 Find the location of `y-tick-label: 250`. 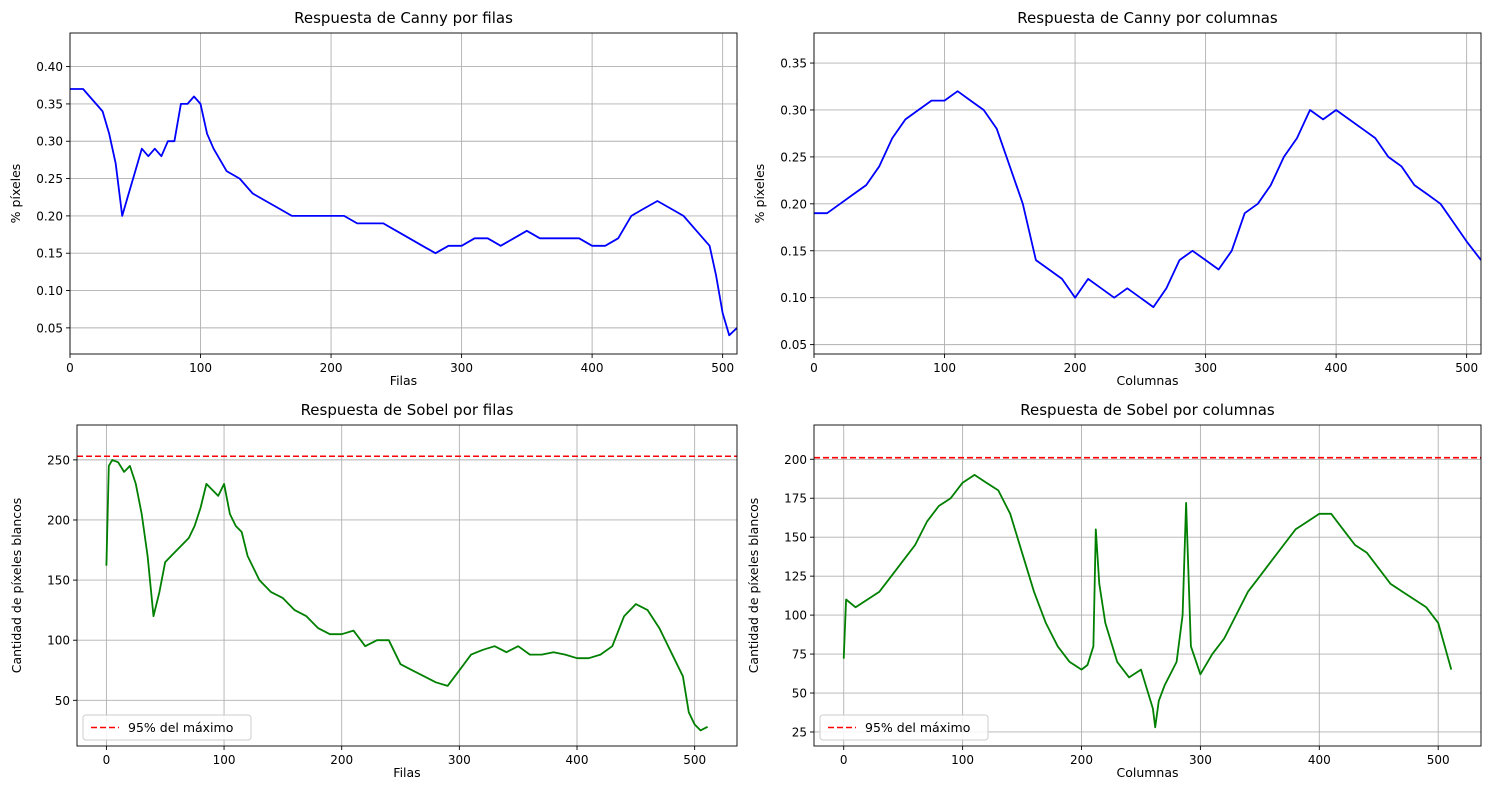

y-tick-label: 250 is located at coordinates (58, 460).